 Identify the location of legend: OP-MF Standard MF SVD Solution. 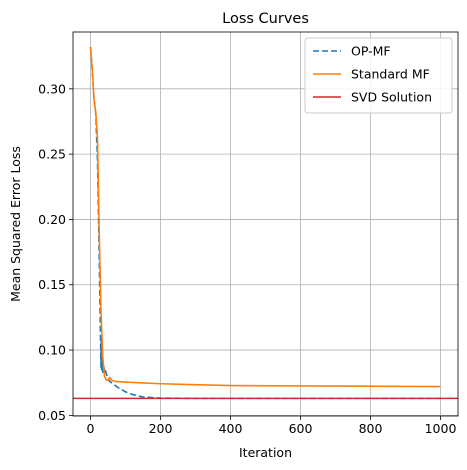
(378, 75).